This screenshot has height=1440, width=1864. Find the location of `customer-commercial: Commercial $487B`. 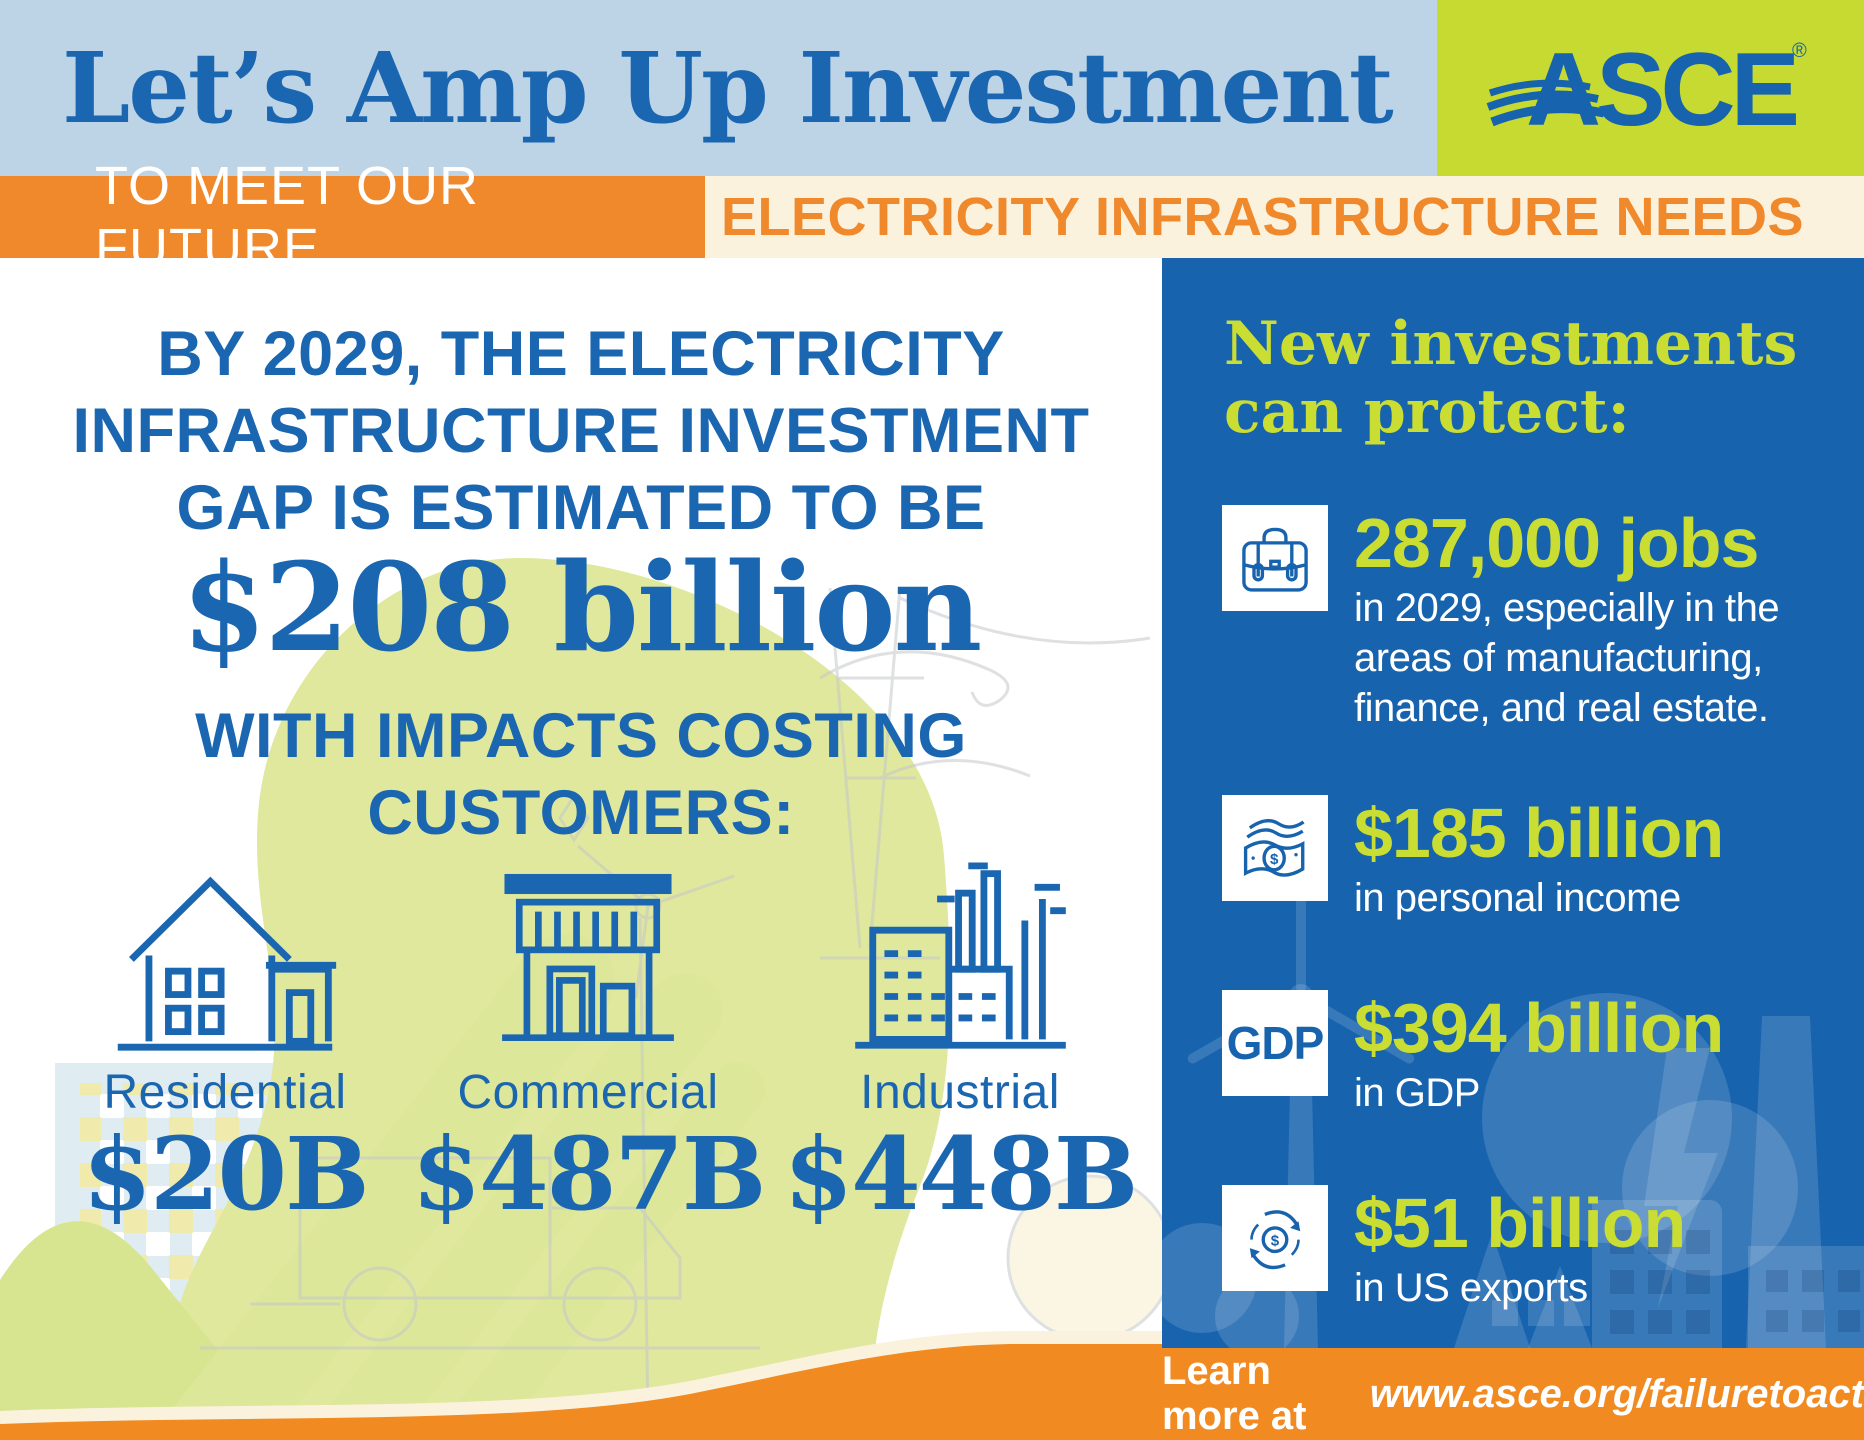

customer-commercial: Commercial $487B is located at coordinates (588, 1037).